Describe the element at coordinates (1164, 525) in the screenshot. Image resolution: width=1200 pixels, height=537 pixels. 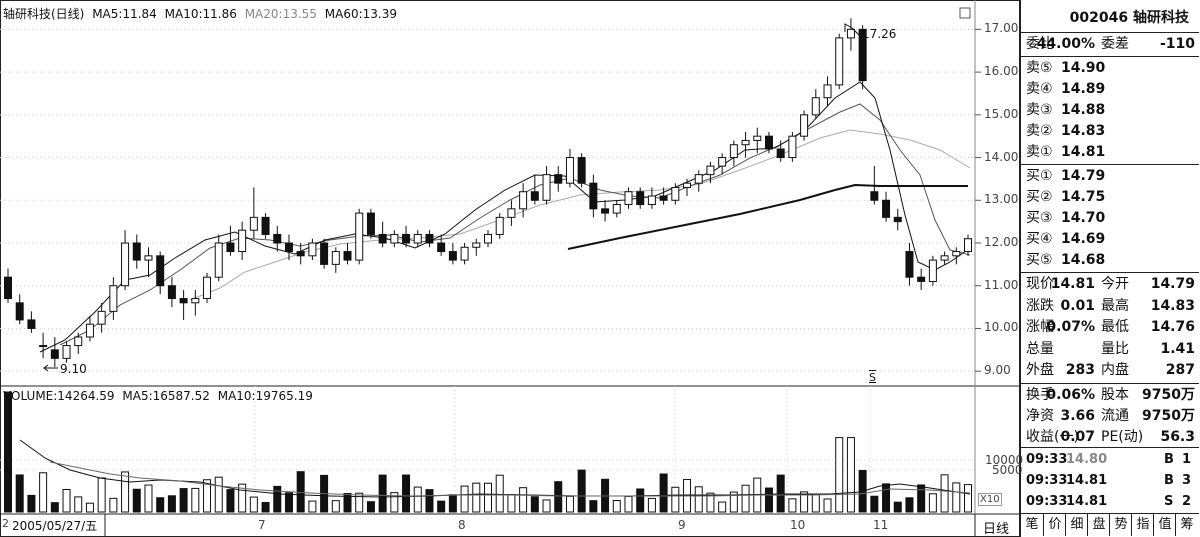
I see `tab-6: 值` at that location.